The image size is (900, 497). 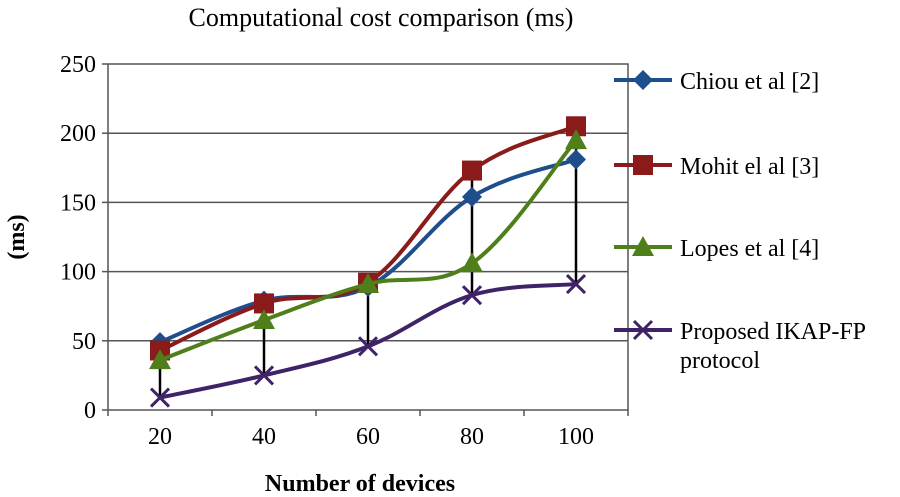 What do you see at coordinates (381, 17) in the screenshot?
I see `chart-title: Computational cost comparison (ms)` at bounding box center [381, 17].